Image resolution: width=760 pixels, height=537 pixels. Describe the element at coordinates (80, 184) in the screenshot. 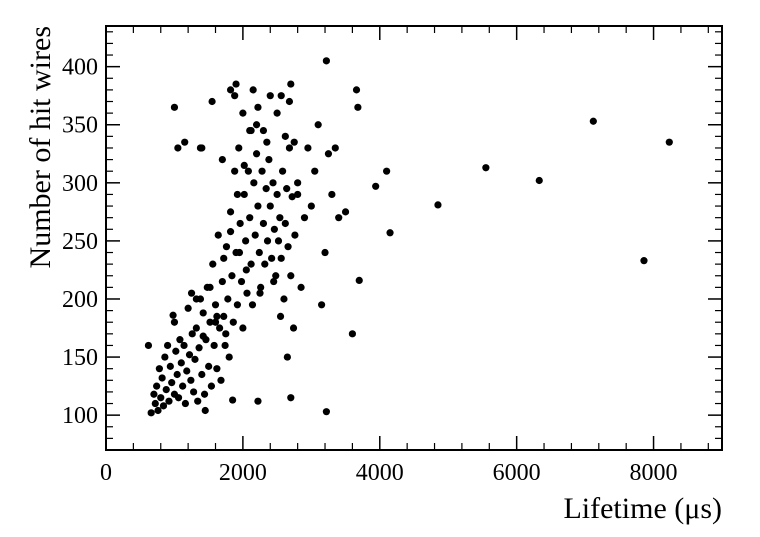

I see `y-tick-label: 300` at that location.